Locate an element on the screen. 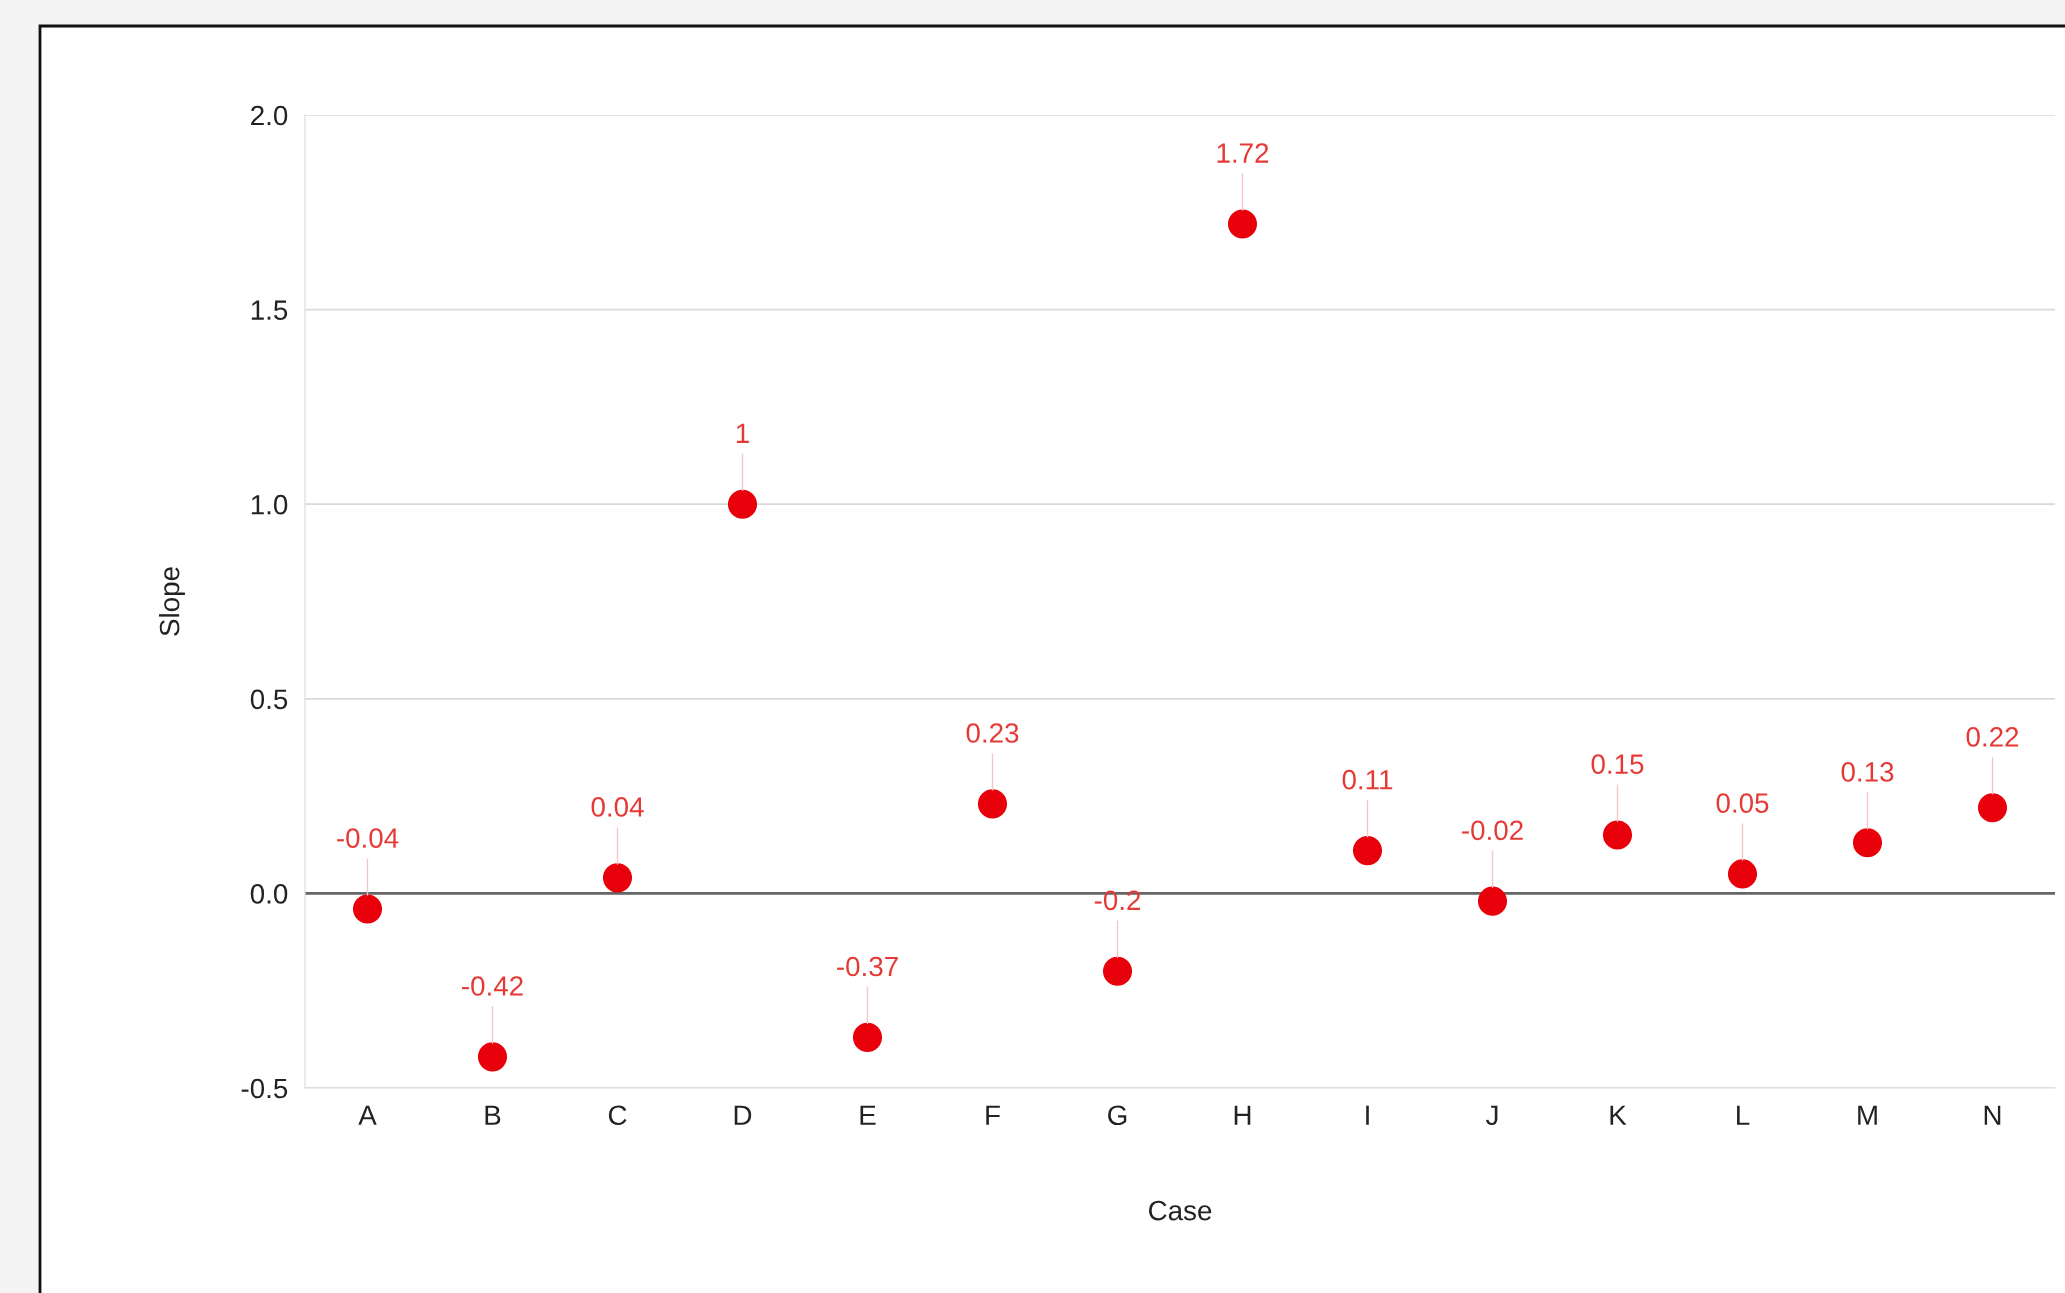 Image resolution: width=2065 pixels, height=1293 pixels. x-tick-label: G is located at coordinates (1117, 1115).